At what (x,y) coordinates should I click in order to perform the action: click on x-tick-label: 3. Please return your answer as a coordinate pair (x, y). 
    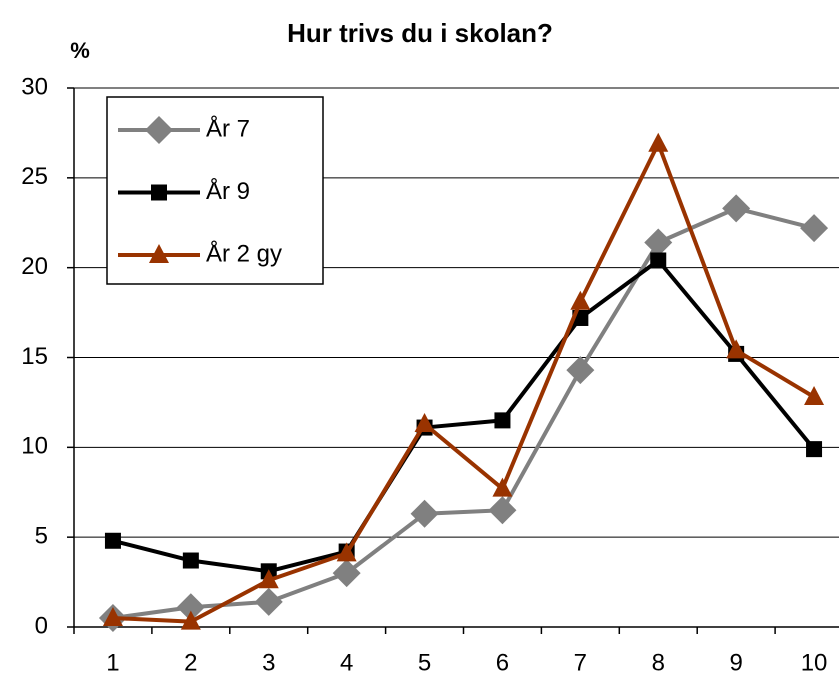
    Looking at the image, I should click on (268, 662).